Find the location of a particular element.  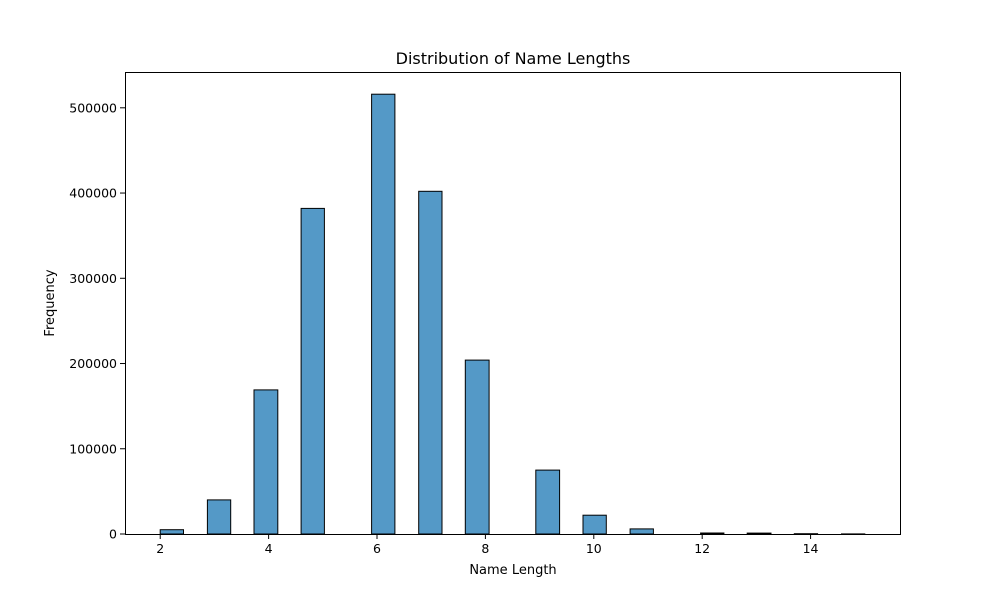

x-tick-label: 4 is located at coordinates (269, 548).